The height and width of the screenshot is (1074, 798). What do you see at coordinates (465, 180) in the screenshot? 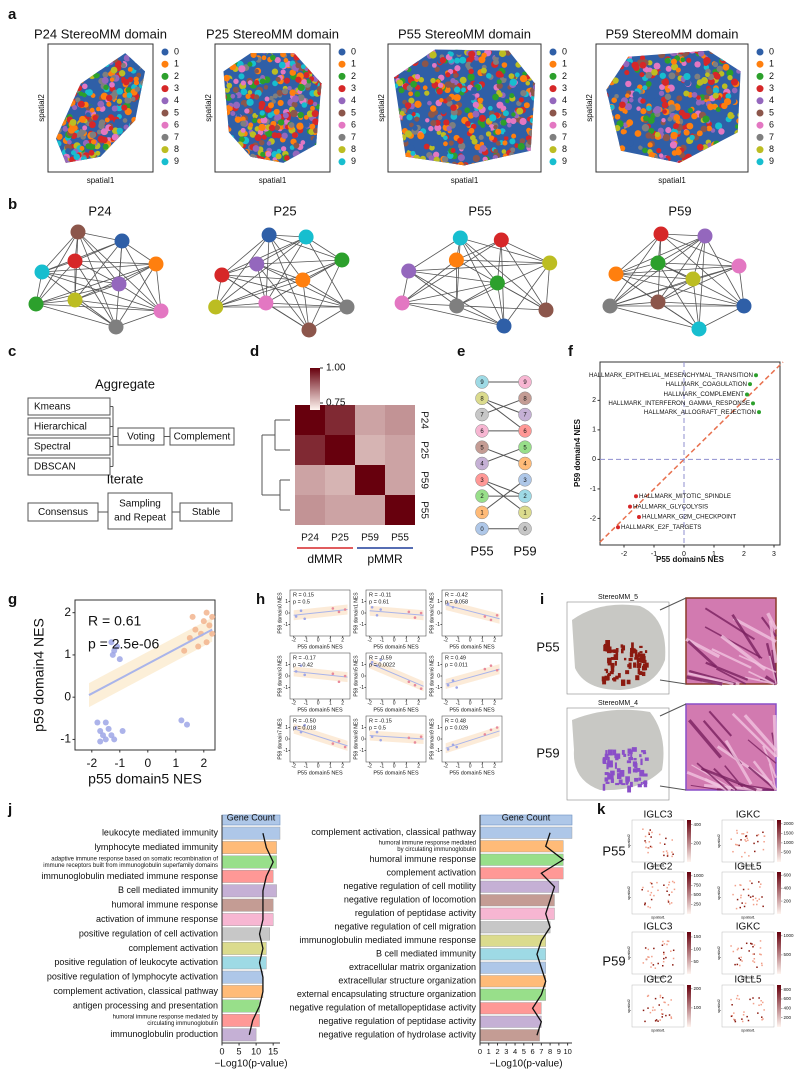
I see `axis-label: spatial1` at bounding box center [465, 180].